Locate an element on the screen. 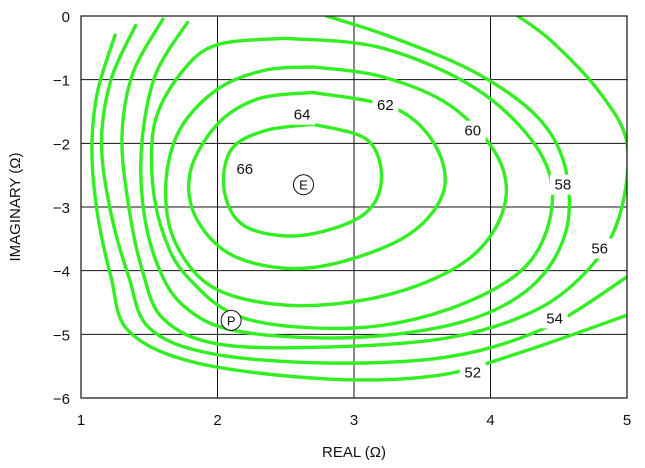 The width and height of the screenshot is (645, 468). marker-P-circle is located at coordinates (231, 320).